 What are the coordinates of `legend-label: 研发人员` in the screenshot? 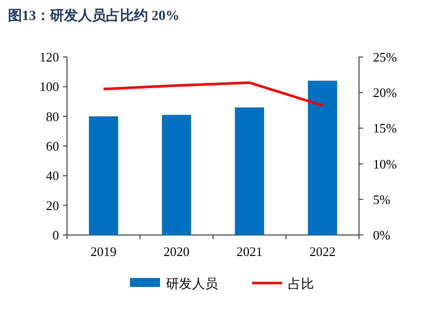 It's located at (192, 284).